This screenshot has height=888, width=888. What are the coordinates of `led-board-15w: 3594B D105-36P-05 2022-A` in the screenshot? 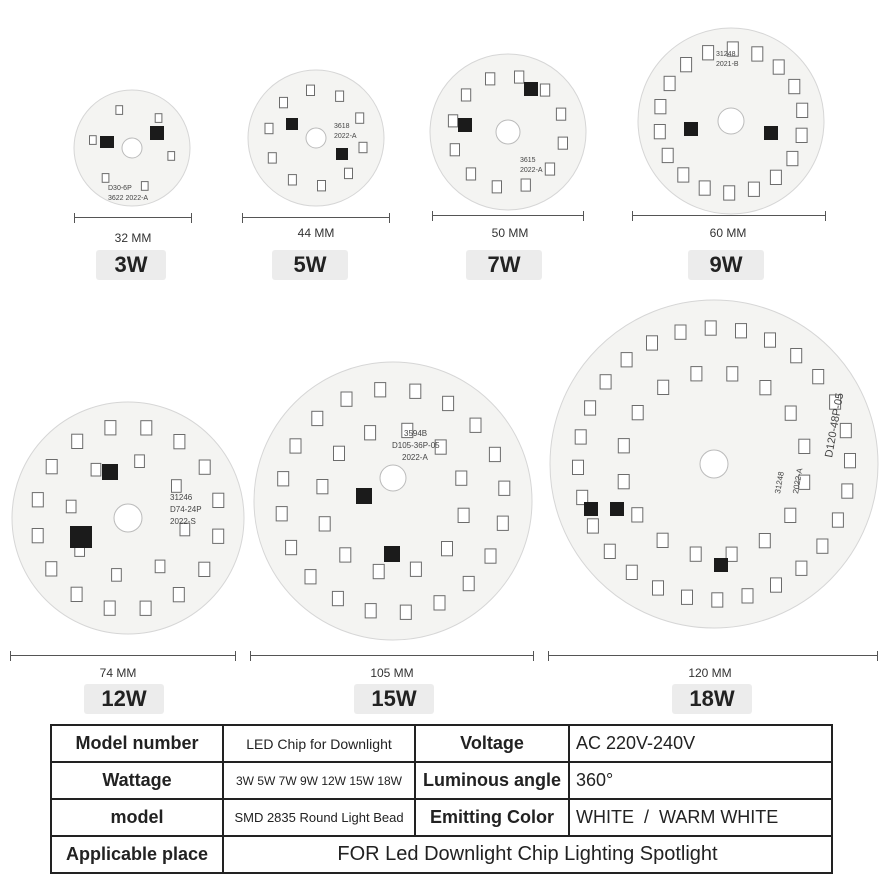 It's located at (393, 501).